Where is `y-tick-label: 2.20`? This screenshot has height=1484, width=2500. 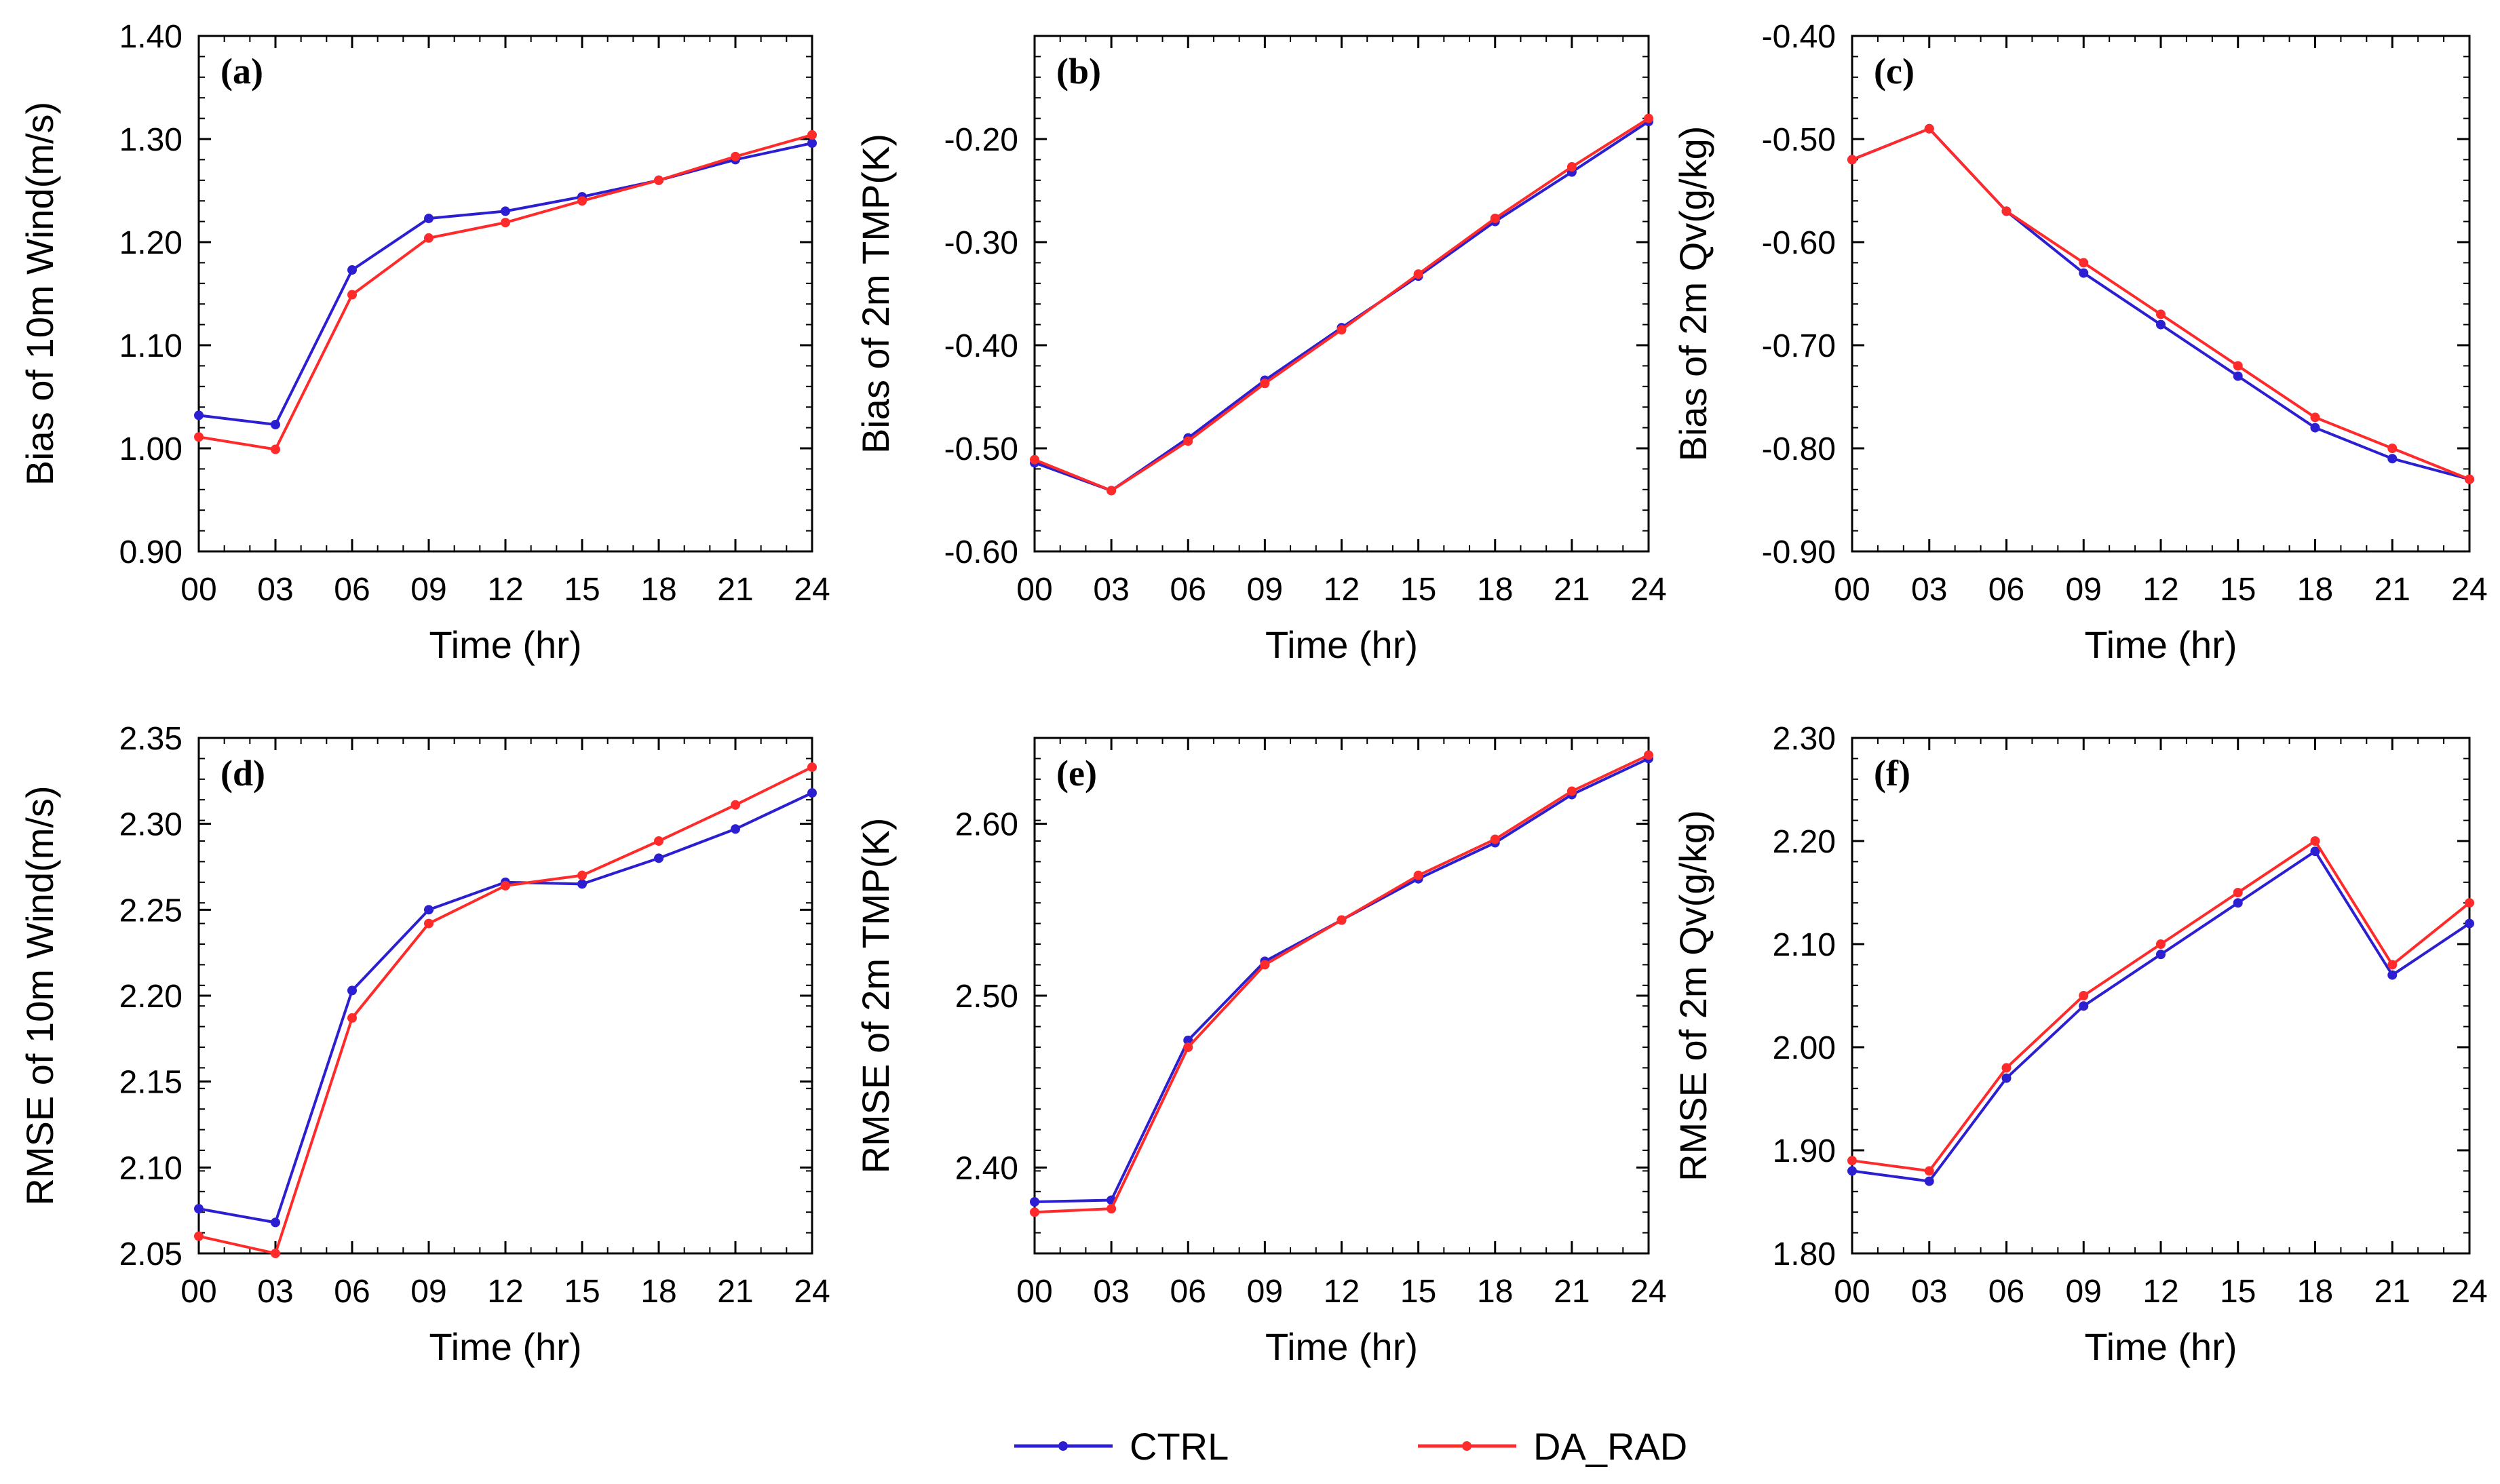
y-tick-label: 2.20 is located at coordinates (1804, 842).